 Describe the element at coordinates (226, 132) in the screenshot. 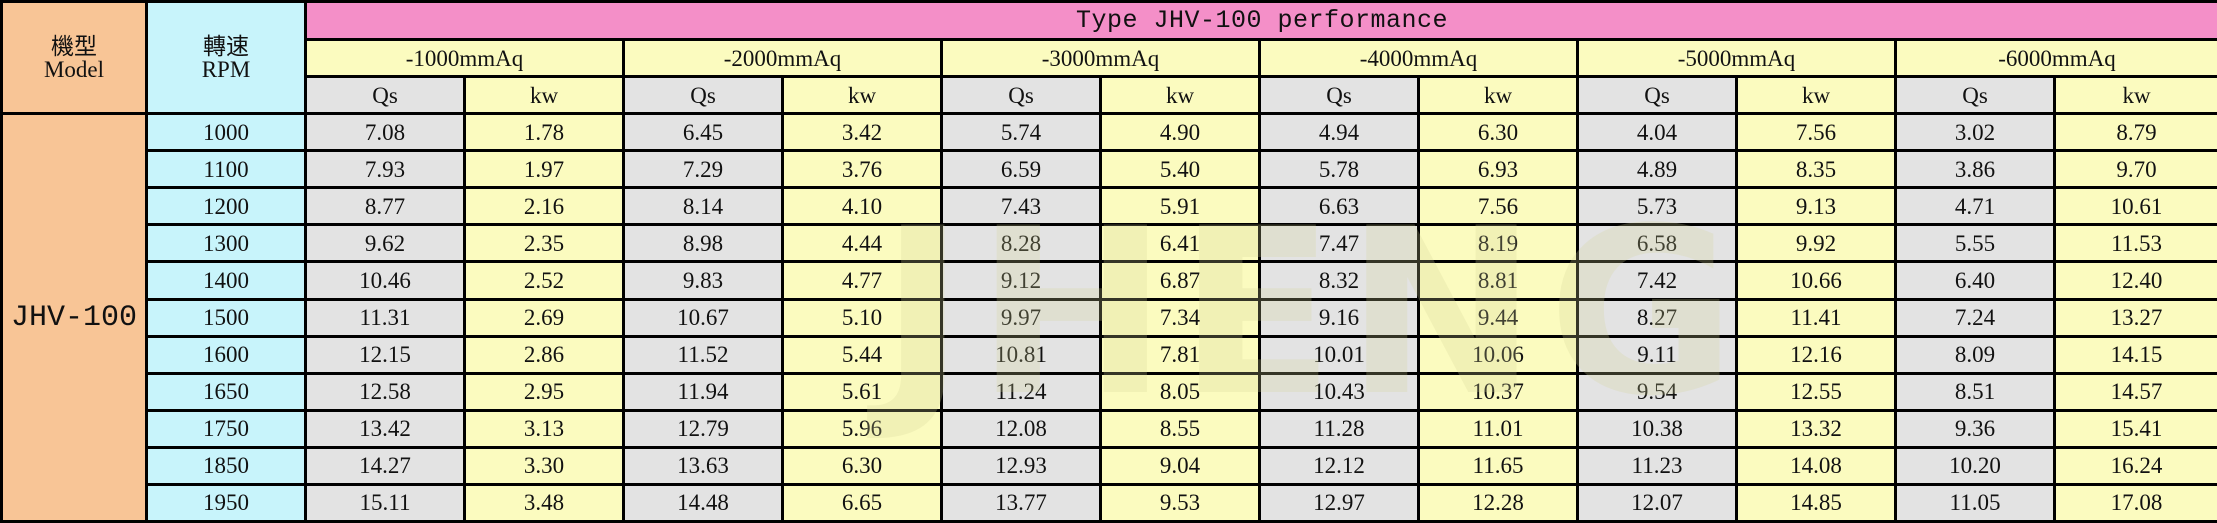

I see `rpm-value: 1000` at that location.